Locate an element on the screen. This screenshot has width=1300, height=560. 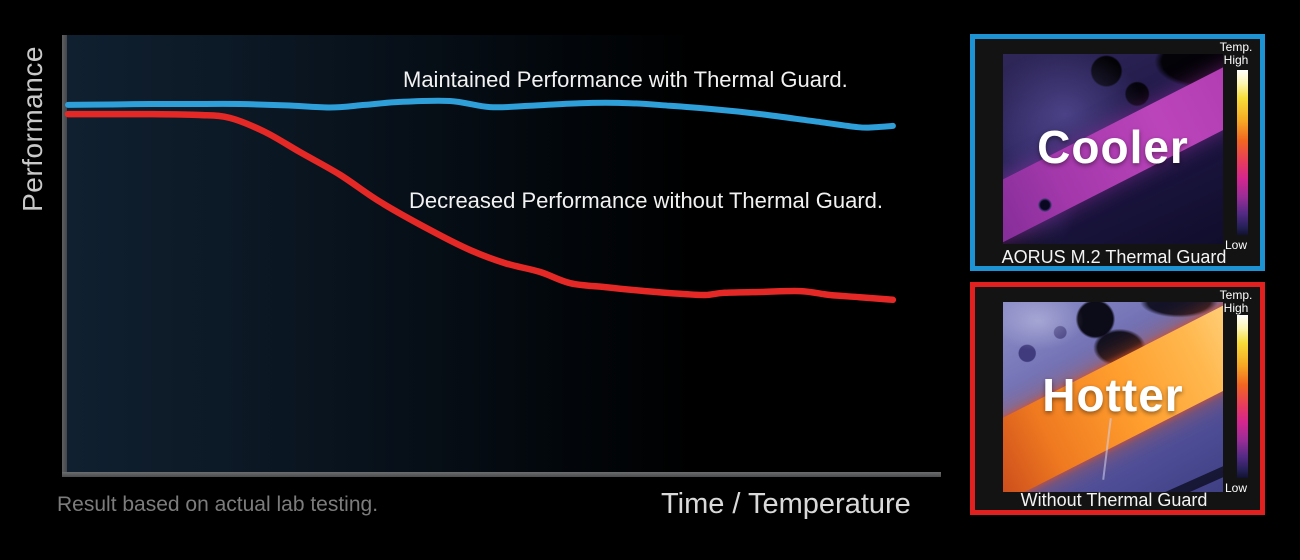
cooler-caption: AORUS M.2 Thermal Guard is located at coordinates (1114, 257).